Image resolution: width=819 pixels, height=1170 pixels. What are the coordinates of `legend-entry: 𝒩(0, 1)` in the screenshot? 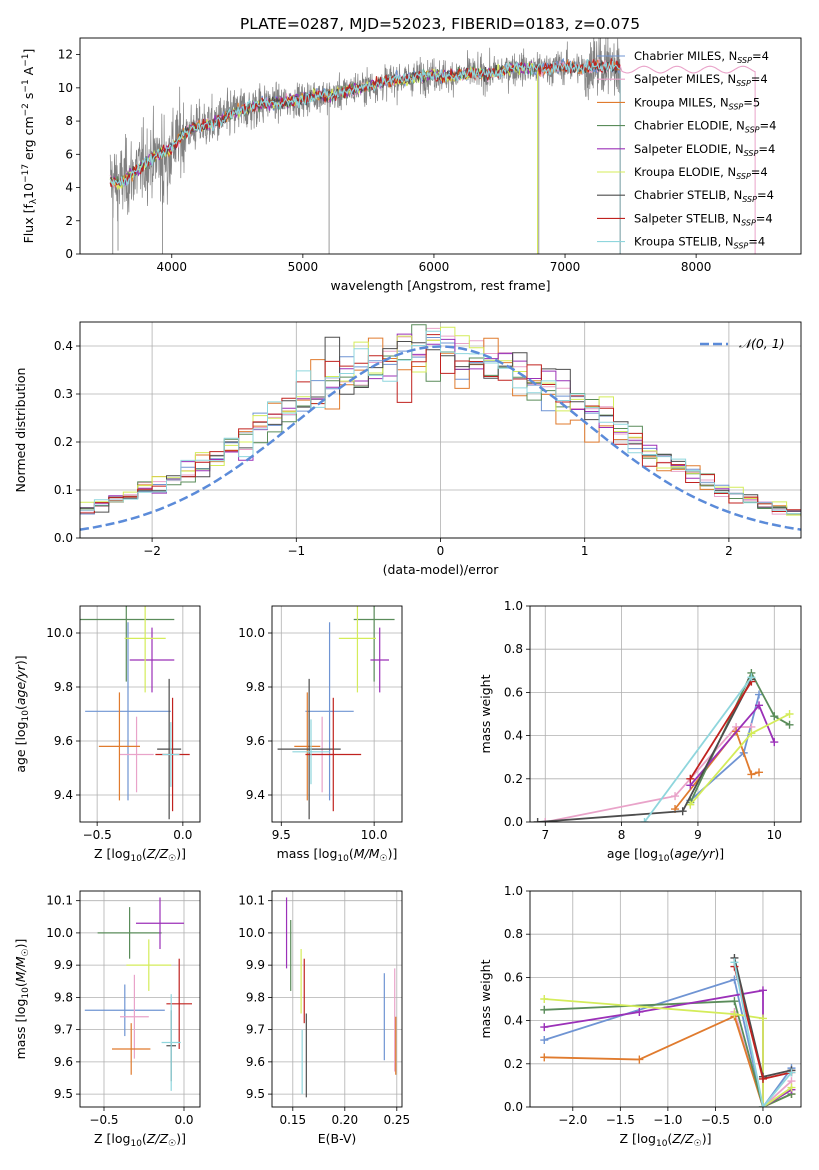 It's located at (762, 343).